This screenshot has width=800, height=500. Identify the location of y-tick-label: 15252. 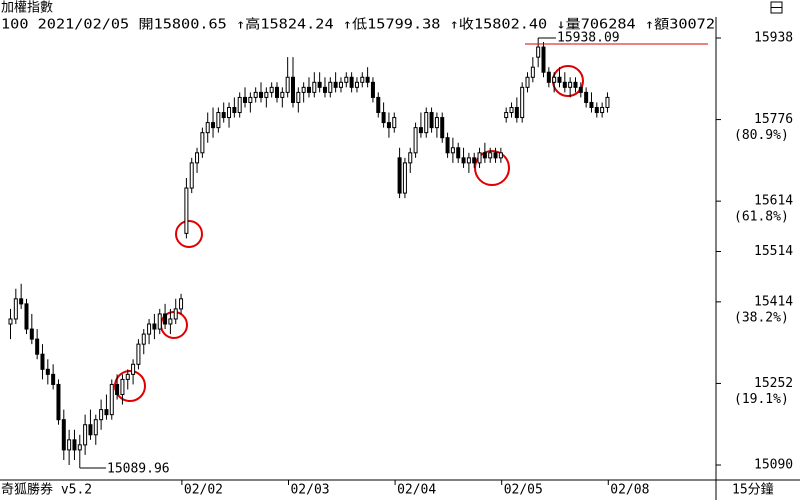
(773, 383).